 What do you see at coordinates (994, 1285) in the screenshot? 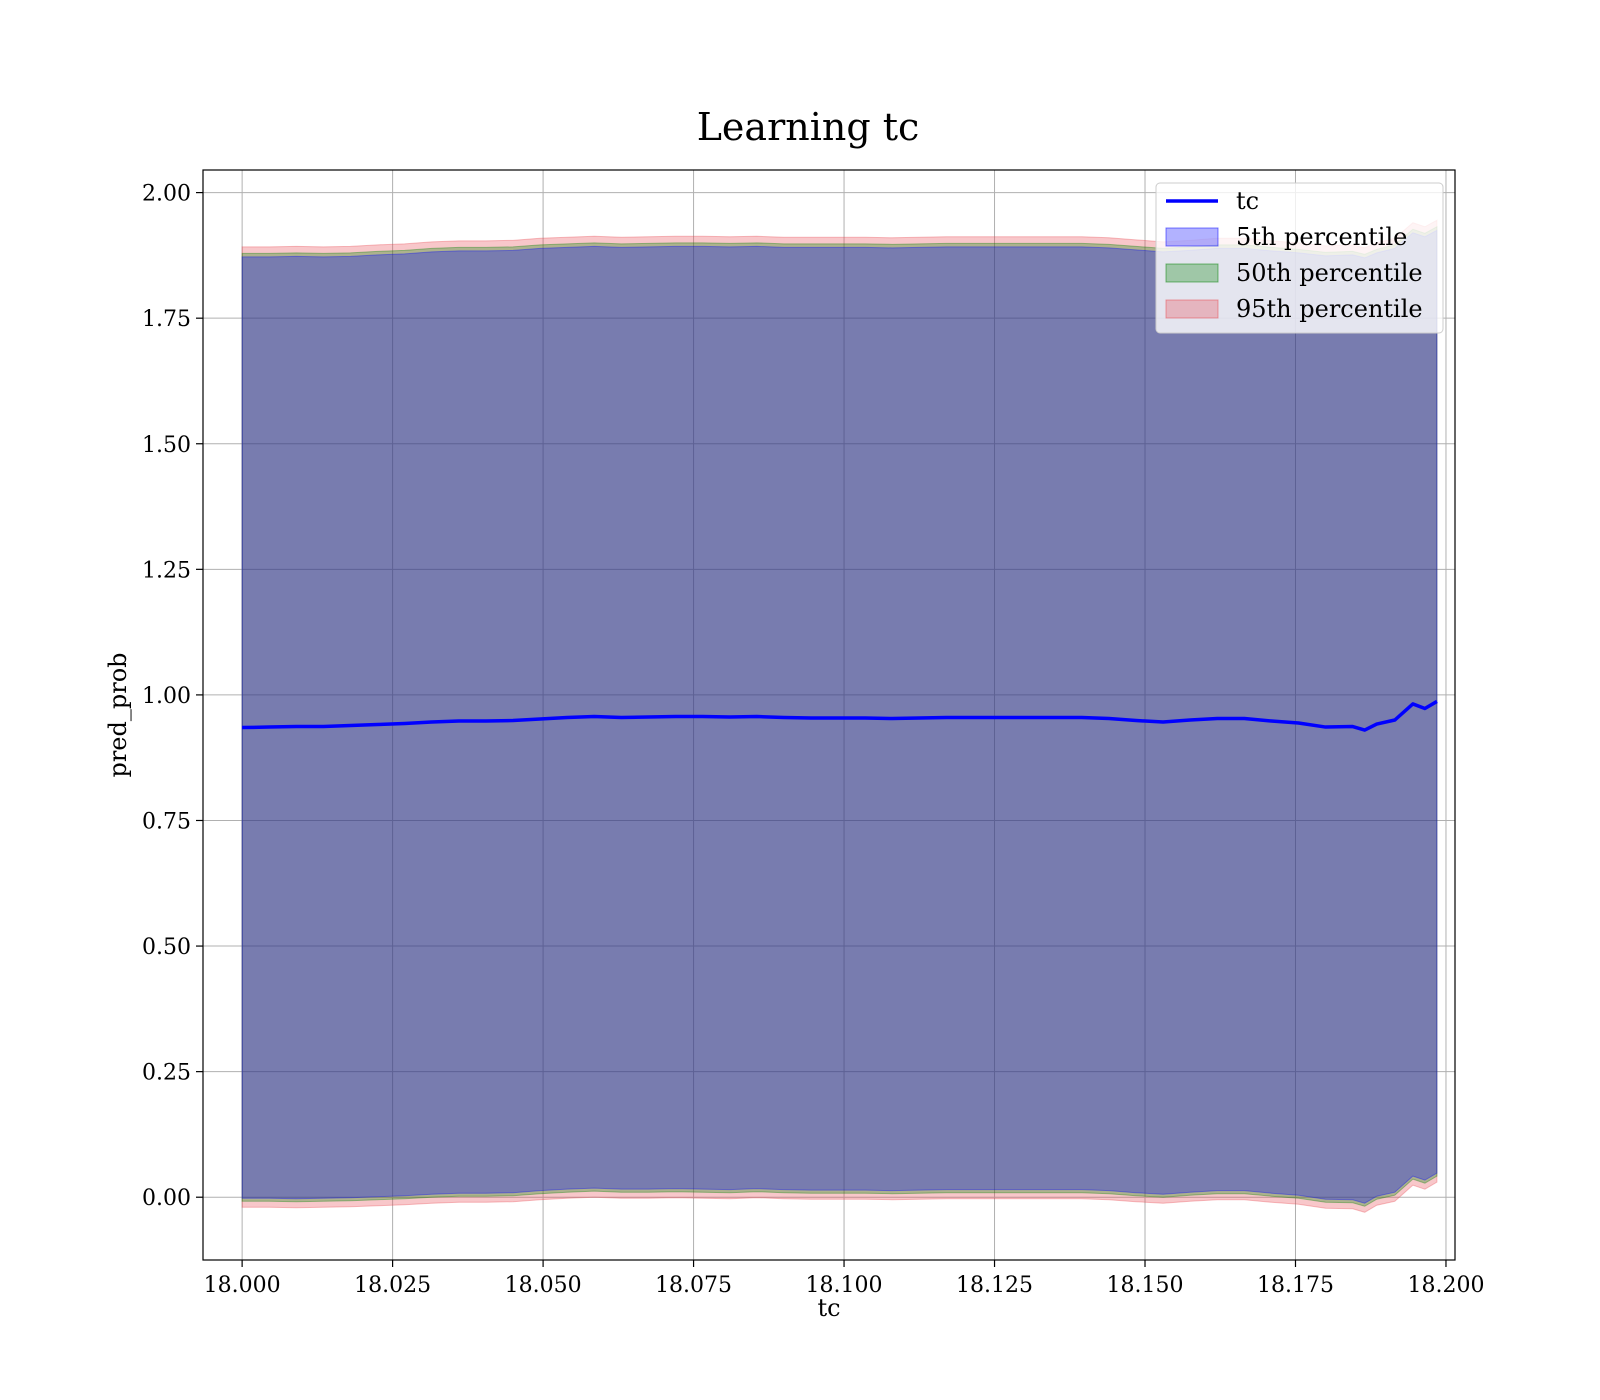
I see `x-tick-label: 18.125` at bounding box center [994, 1285].